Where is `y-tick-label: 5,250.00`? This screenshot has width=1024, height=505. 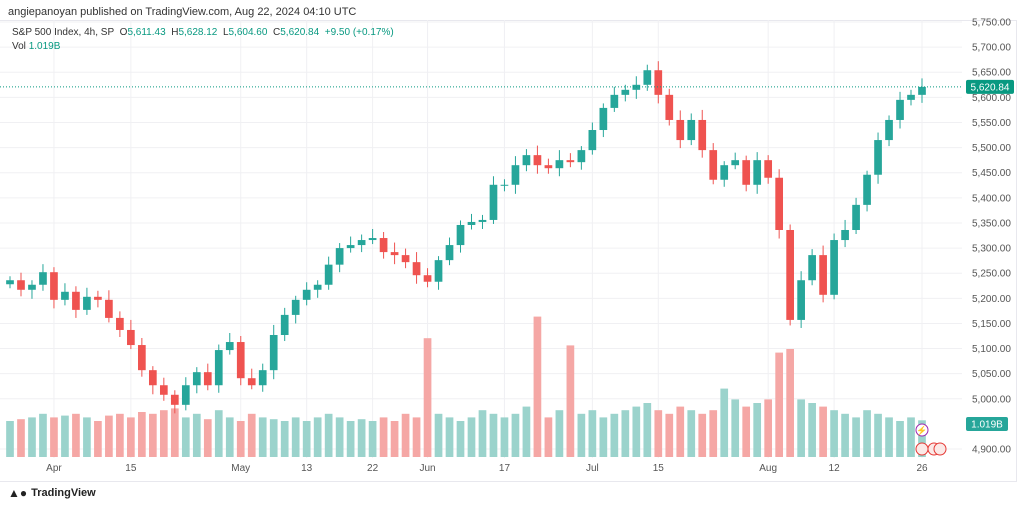
y-tick-label: 5,250.00 is located at coordinates (991, 274).